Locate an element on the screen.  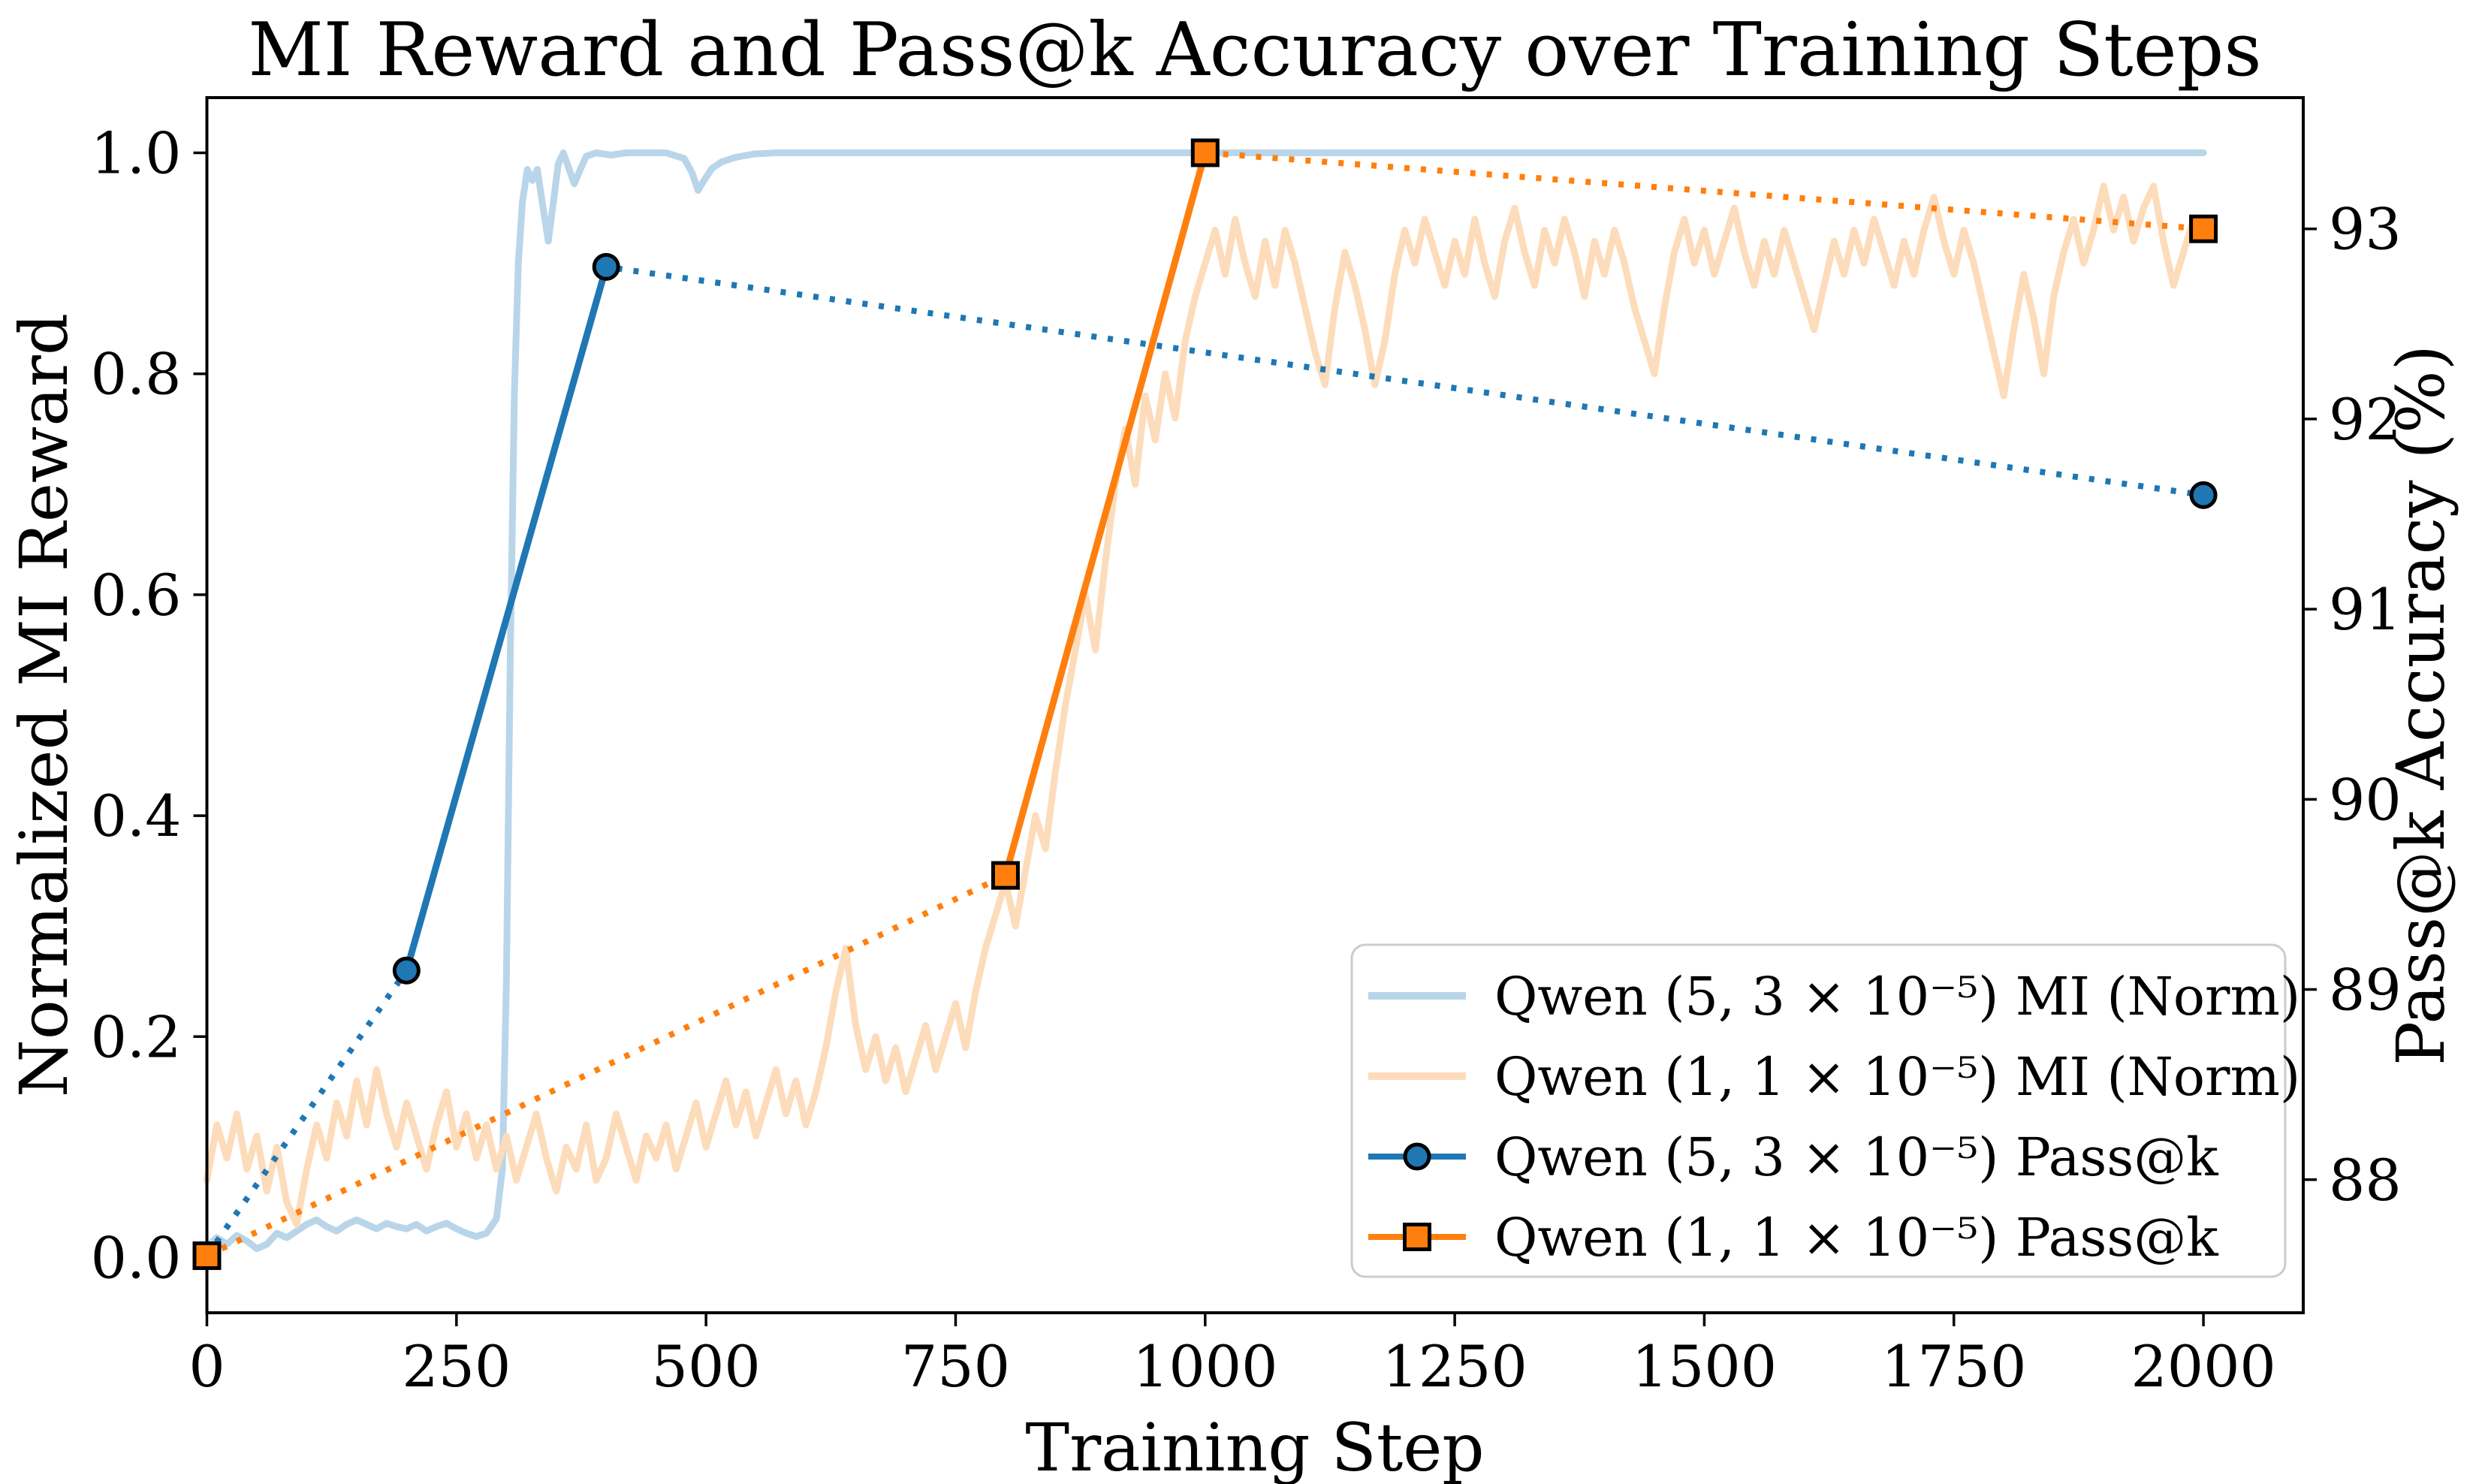
y-axis-label-right: Pass@k Accuracy (%) is located at coordinates (2420, 705).